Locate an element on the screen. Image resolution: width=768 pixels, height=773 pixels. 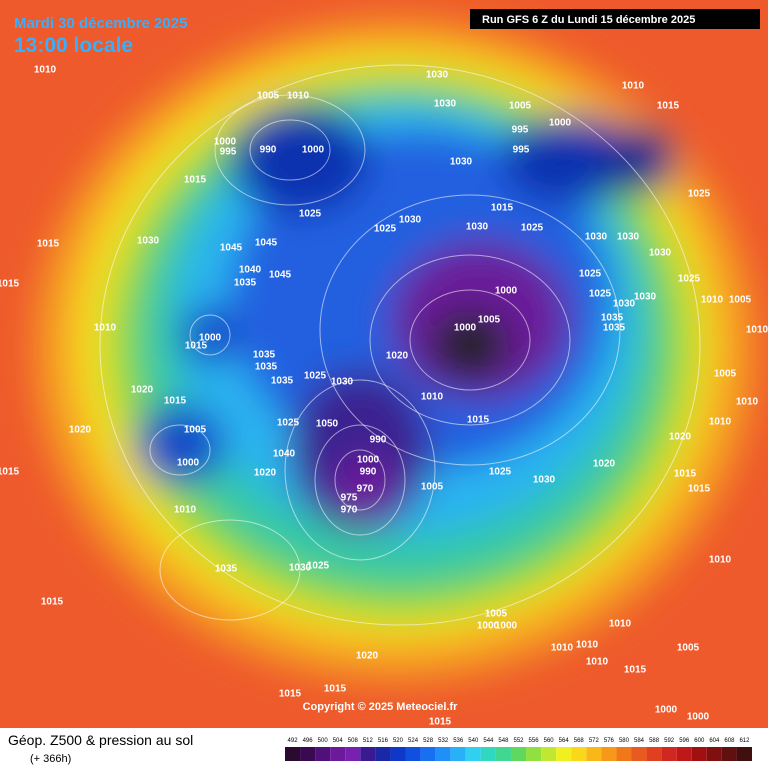
colorbar-tick-label: 532 is located at coordinates (443, 741).